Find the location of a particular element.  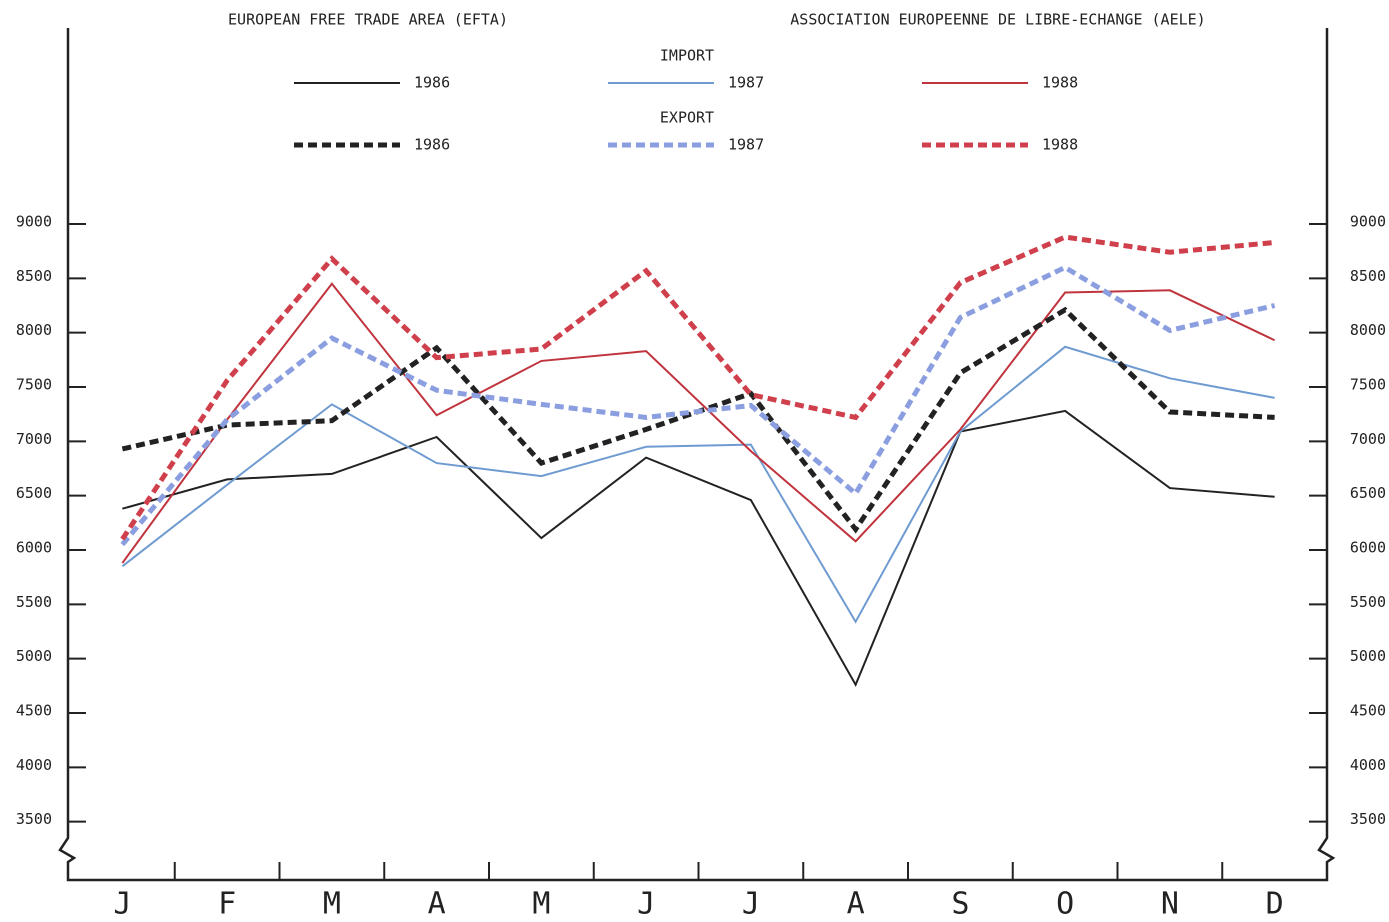

x-tick-label: D is located at coordinates (1275, 904).